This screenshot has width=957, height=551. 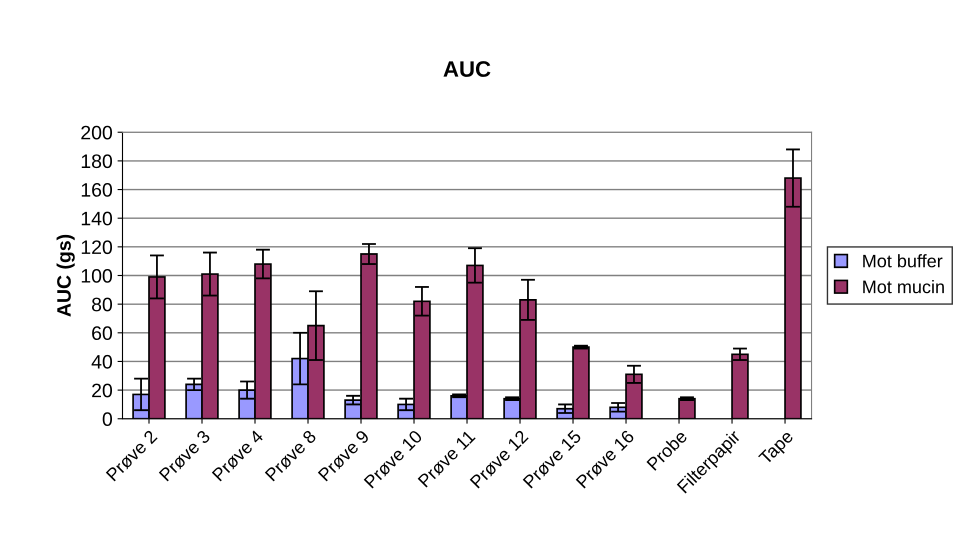 I want to click on x-tick-label: Tape, so click(x=777, y=449).